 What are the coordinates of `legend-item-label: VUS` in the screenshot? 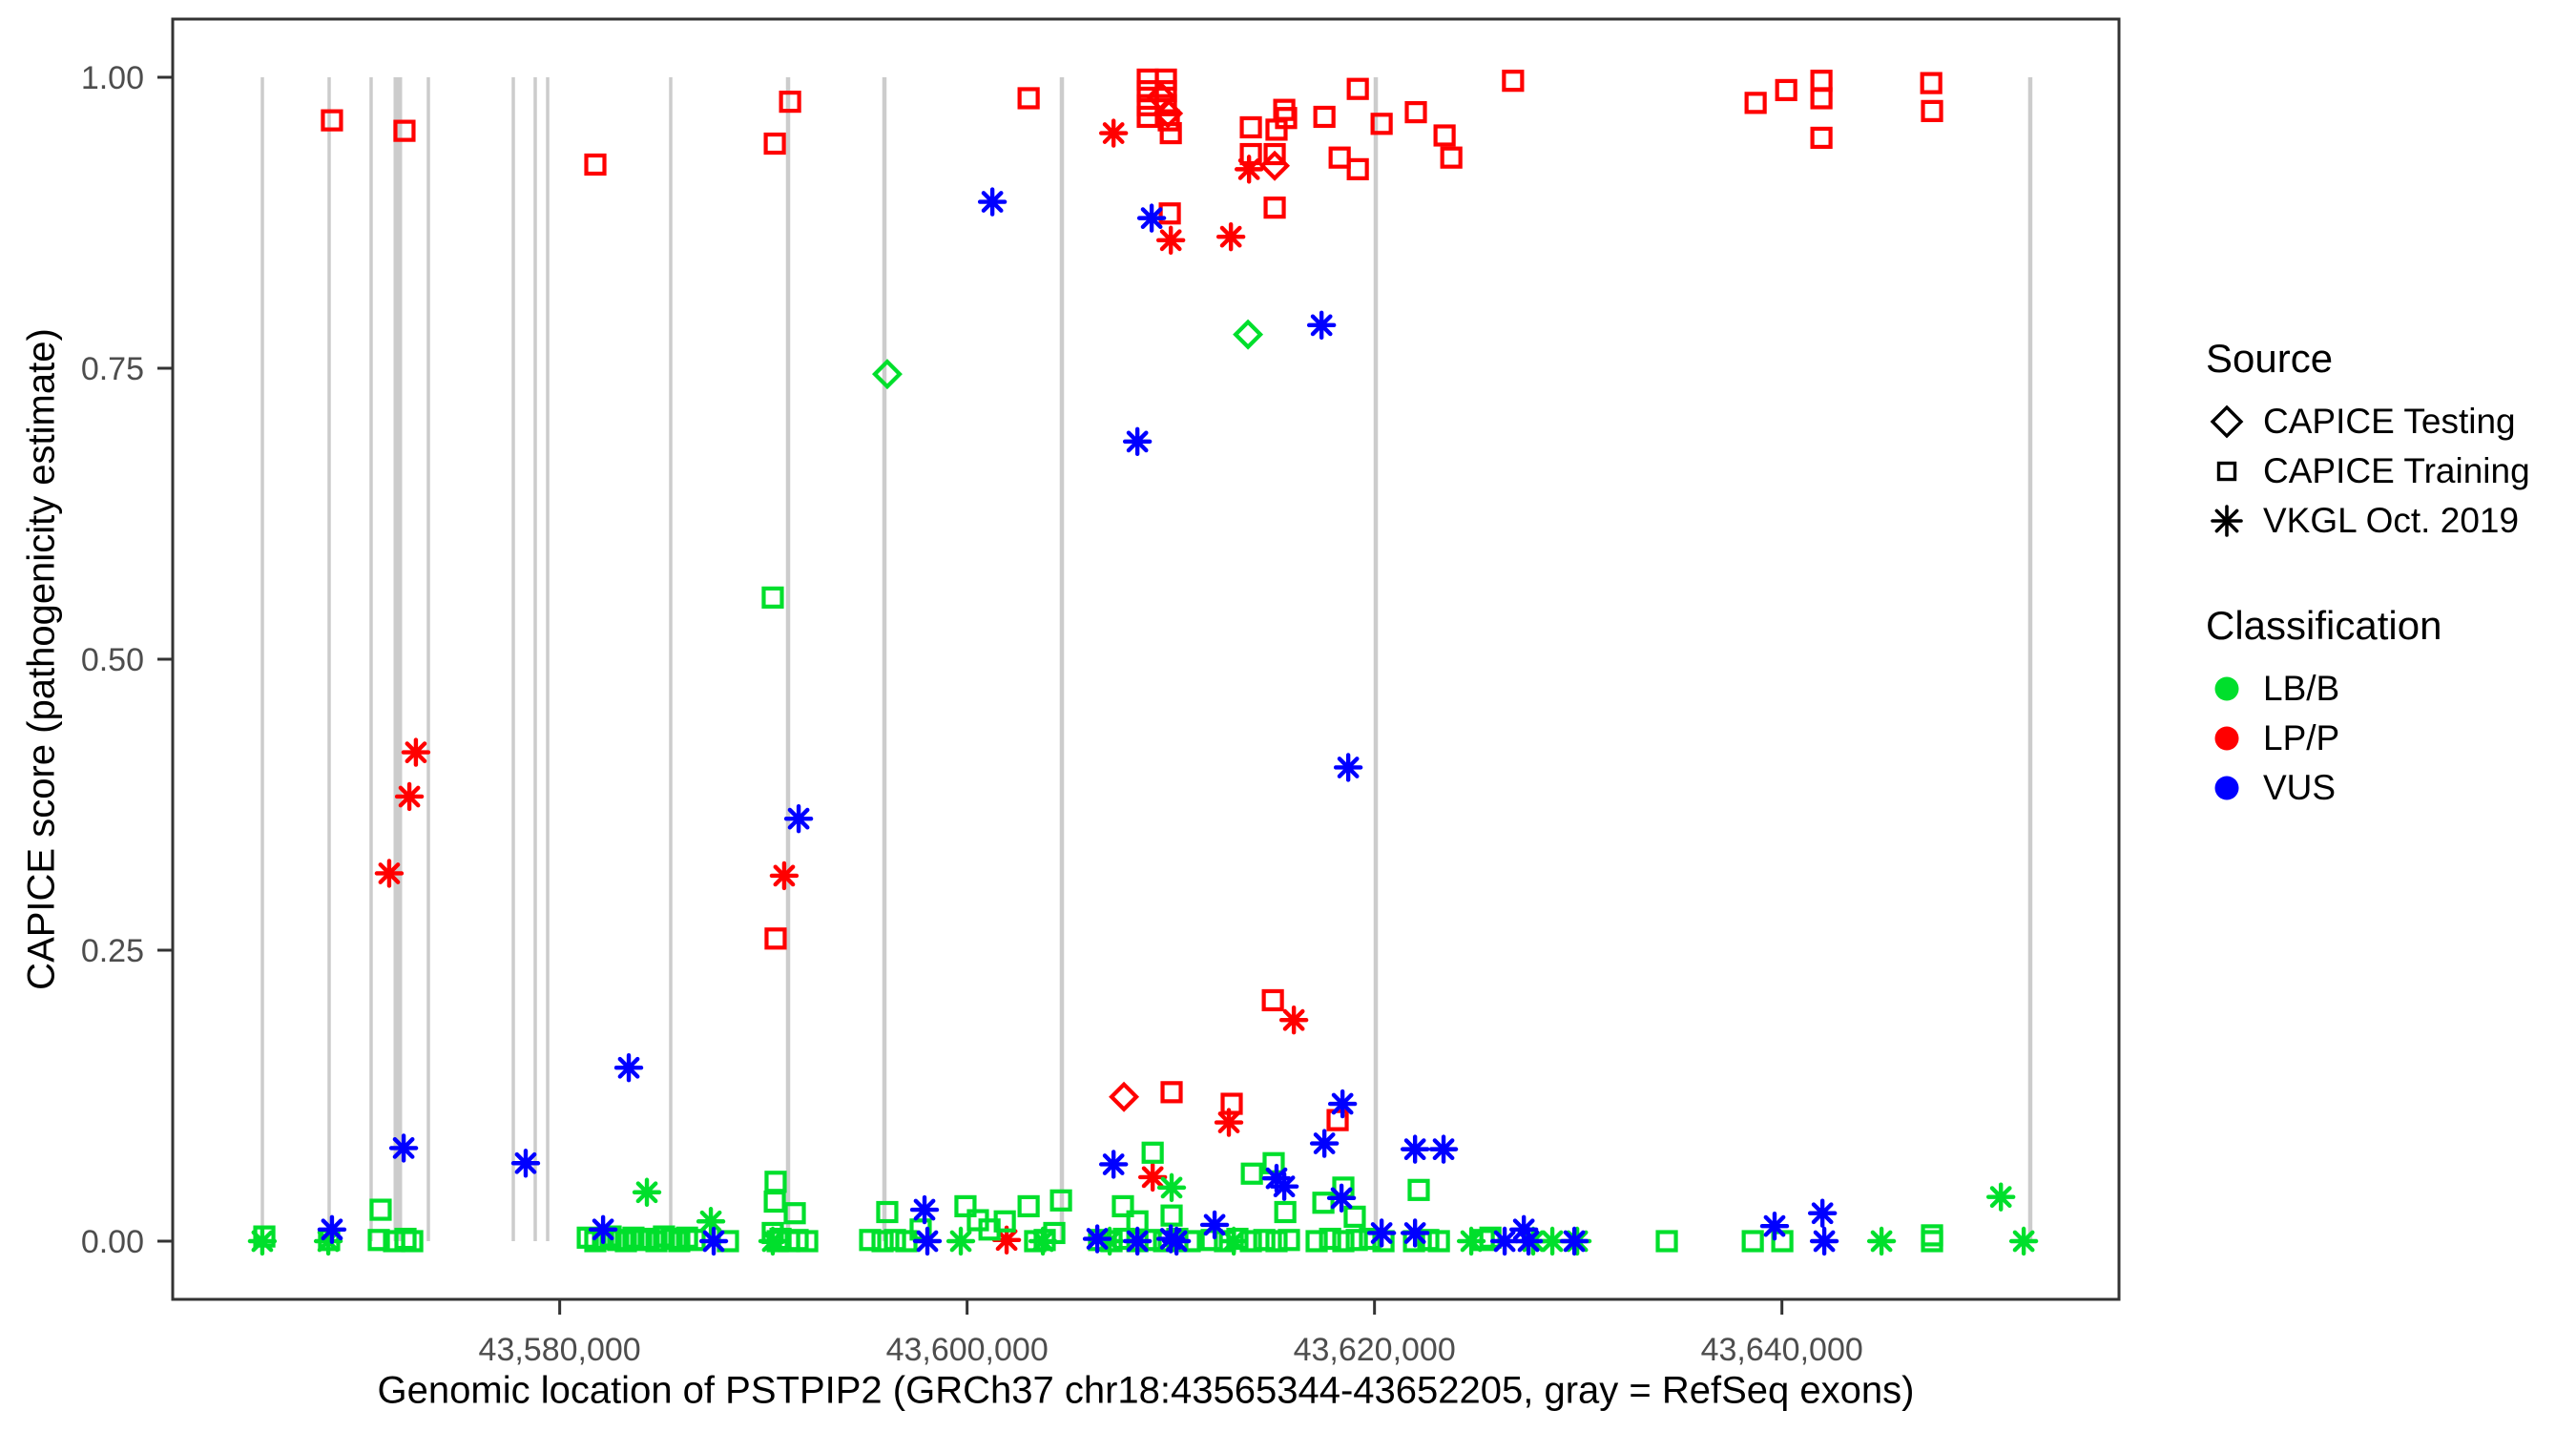 It's located at (2300, 787).